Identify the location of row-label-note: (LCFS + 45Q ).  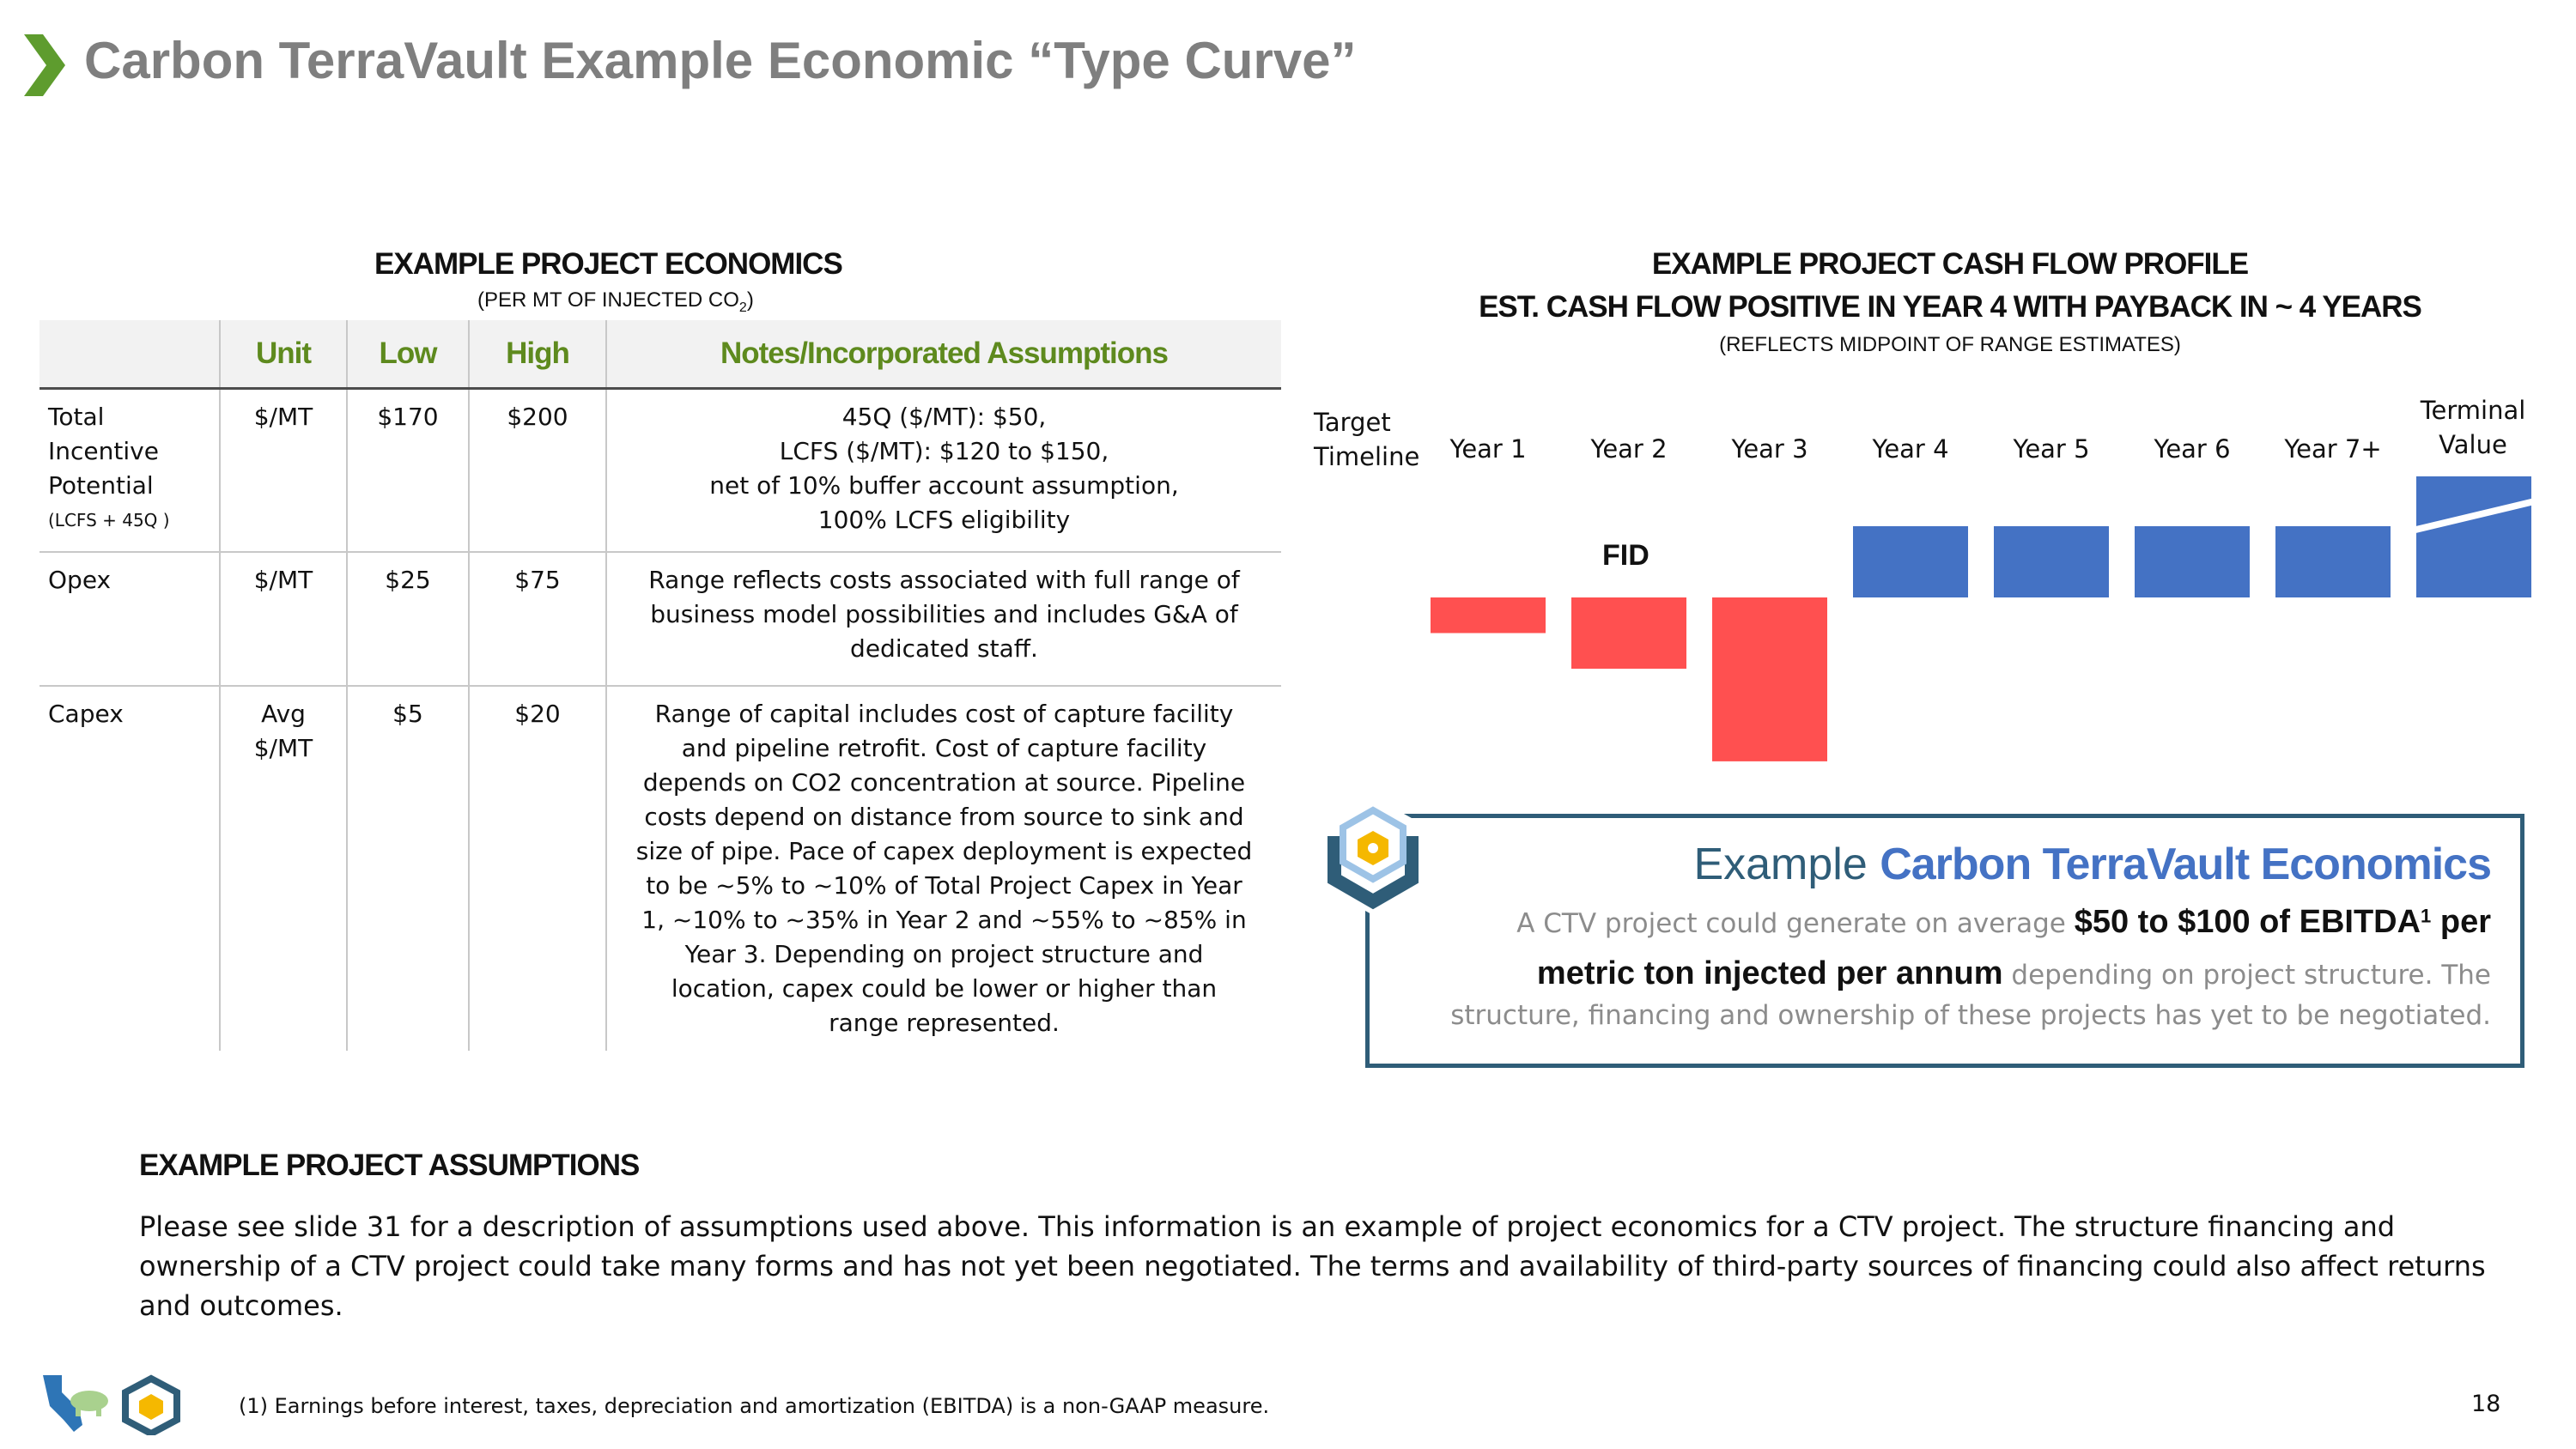
(109, 520).